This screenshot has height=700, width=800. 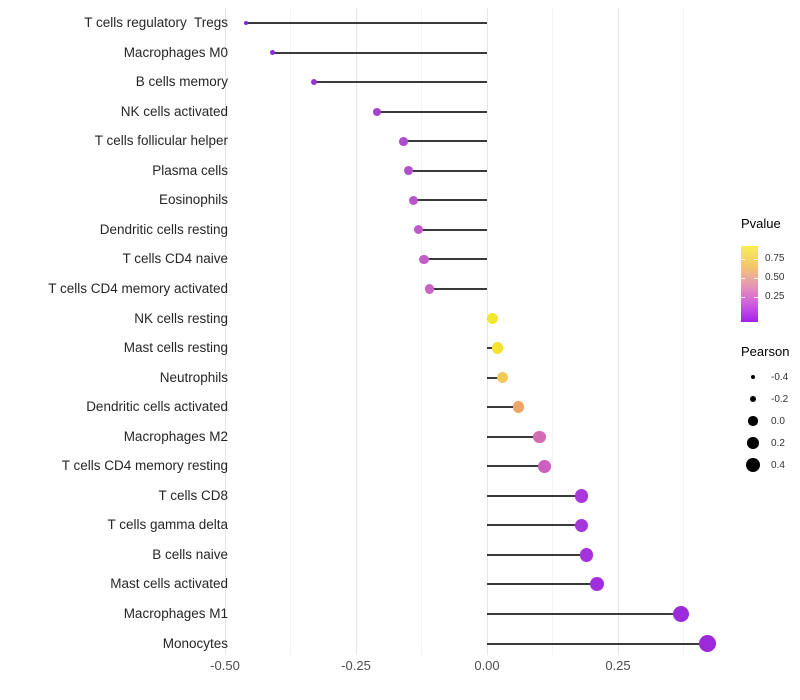 What do you see at coordinates (770, 414) in the screenshot?
I see `pearson-size-legend: Pearson -0.4 -0.2 0.0 0.2 0.4` at bounding box center [770, 414].